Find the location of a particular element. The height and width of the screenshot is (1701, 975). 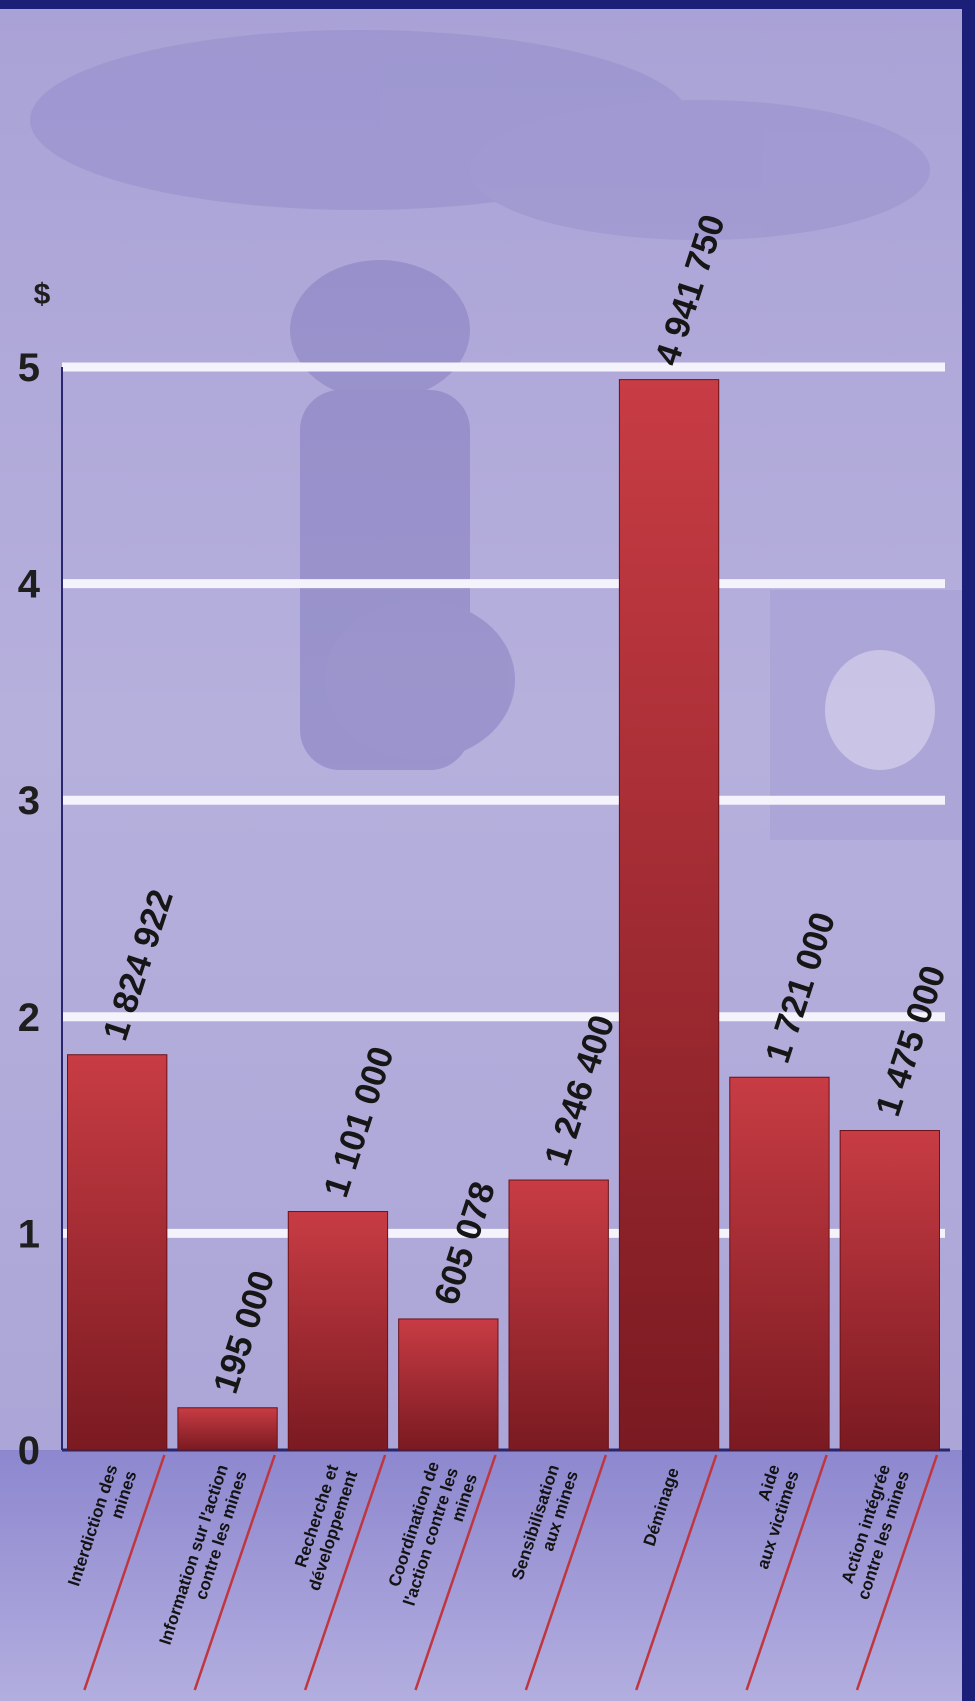

y-tick-label: 0 is located at coordinates (29, 1451).